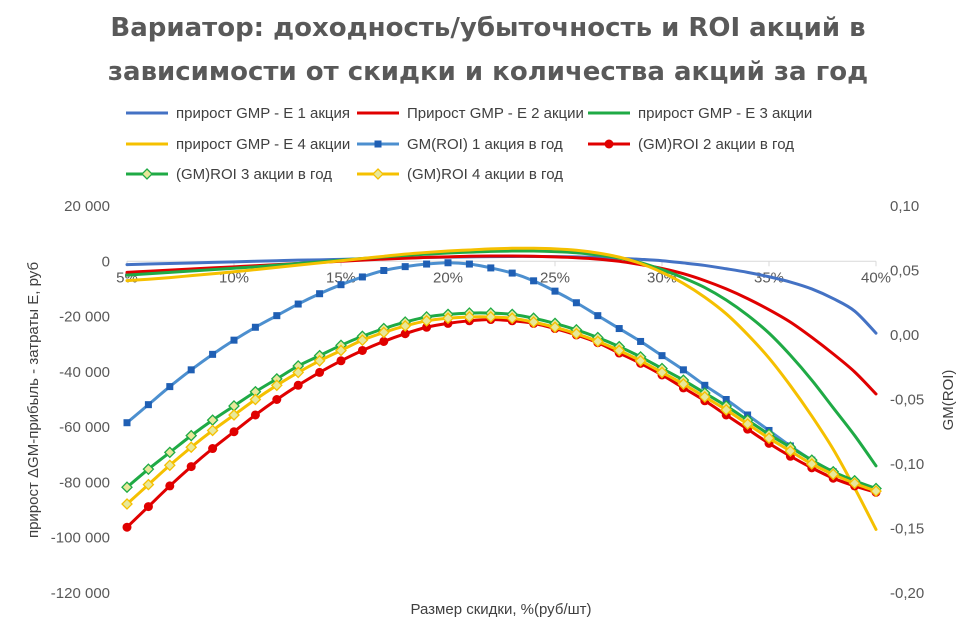  I want to click on y-left-tick-label: -100 000, so click(80, 538).